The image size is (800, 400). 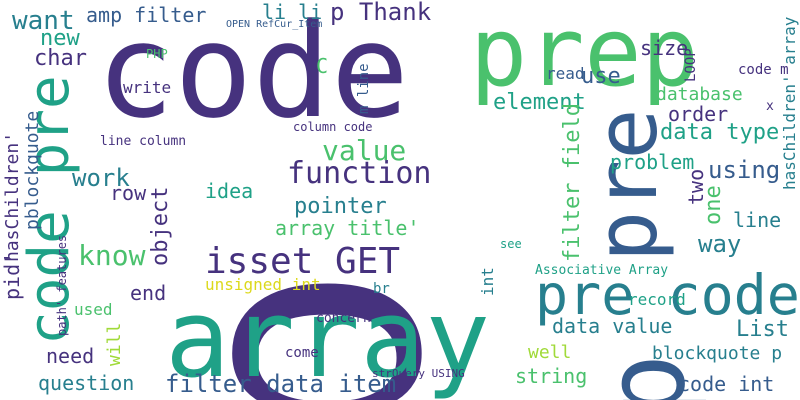 What do you see at coordinates (112, 255) in the screenshot?
I see `word-know: know` at bounding box center [112, 255].